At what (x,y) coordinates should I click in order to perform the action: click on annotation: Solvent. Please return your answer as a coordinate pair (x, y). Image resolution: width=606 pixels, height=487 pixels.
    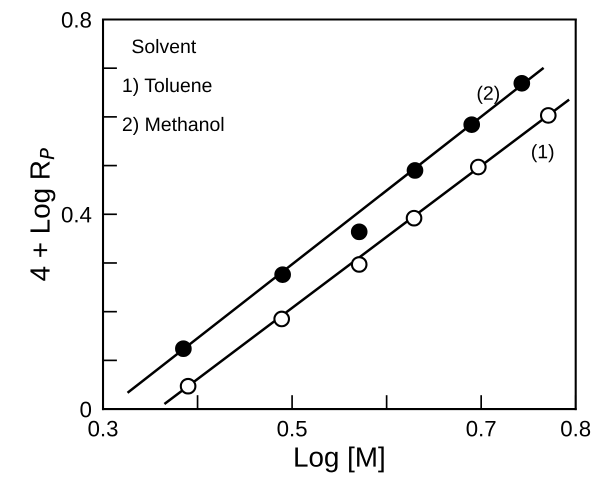
    Looking at the image, I should click on (164, 46).